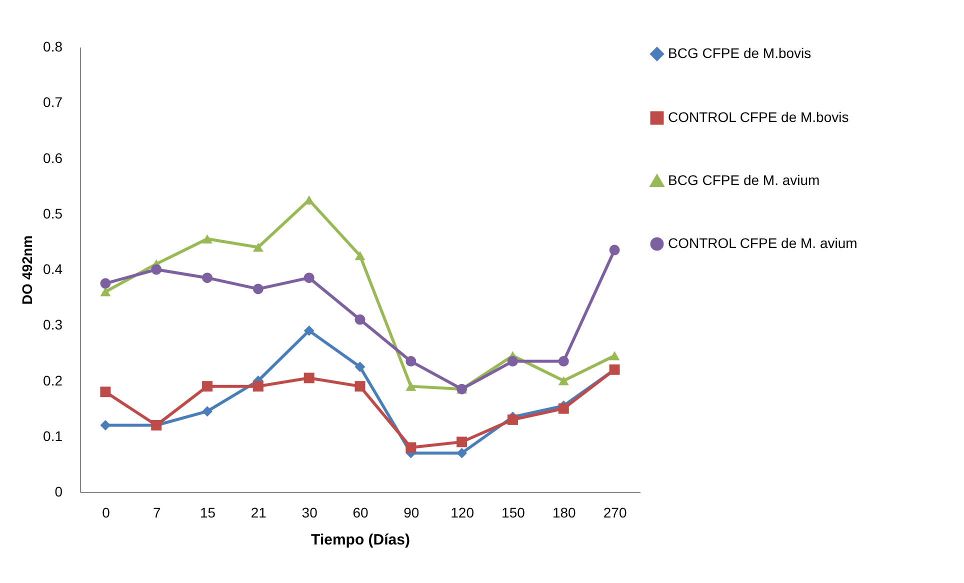 Image resolution: width=964 pixels, height=583 pixels. I want to click on y-tick-label: 0.6, so click(53, 158).